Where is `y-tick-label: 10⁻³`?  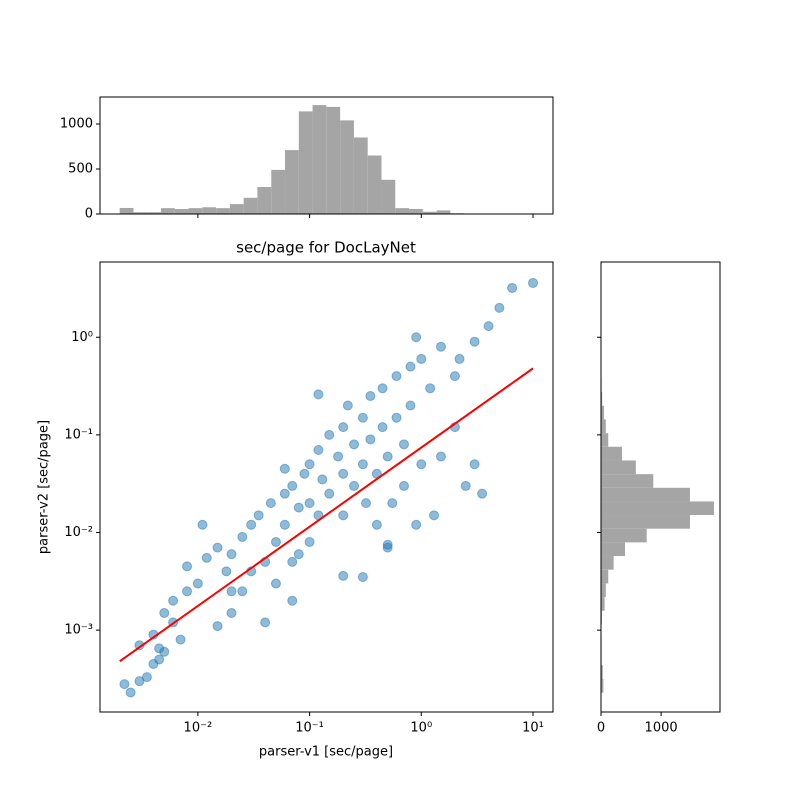 y-tick-label: 10⁻³ is located at coordinates (78, 630).